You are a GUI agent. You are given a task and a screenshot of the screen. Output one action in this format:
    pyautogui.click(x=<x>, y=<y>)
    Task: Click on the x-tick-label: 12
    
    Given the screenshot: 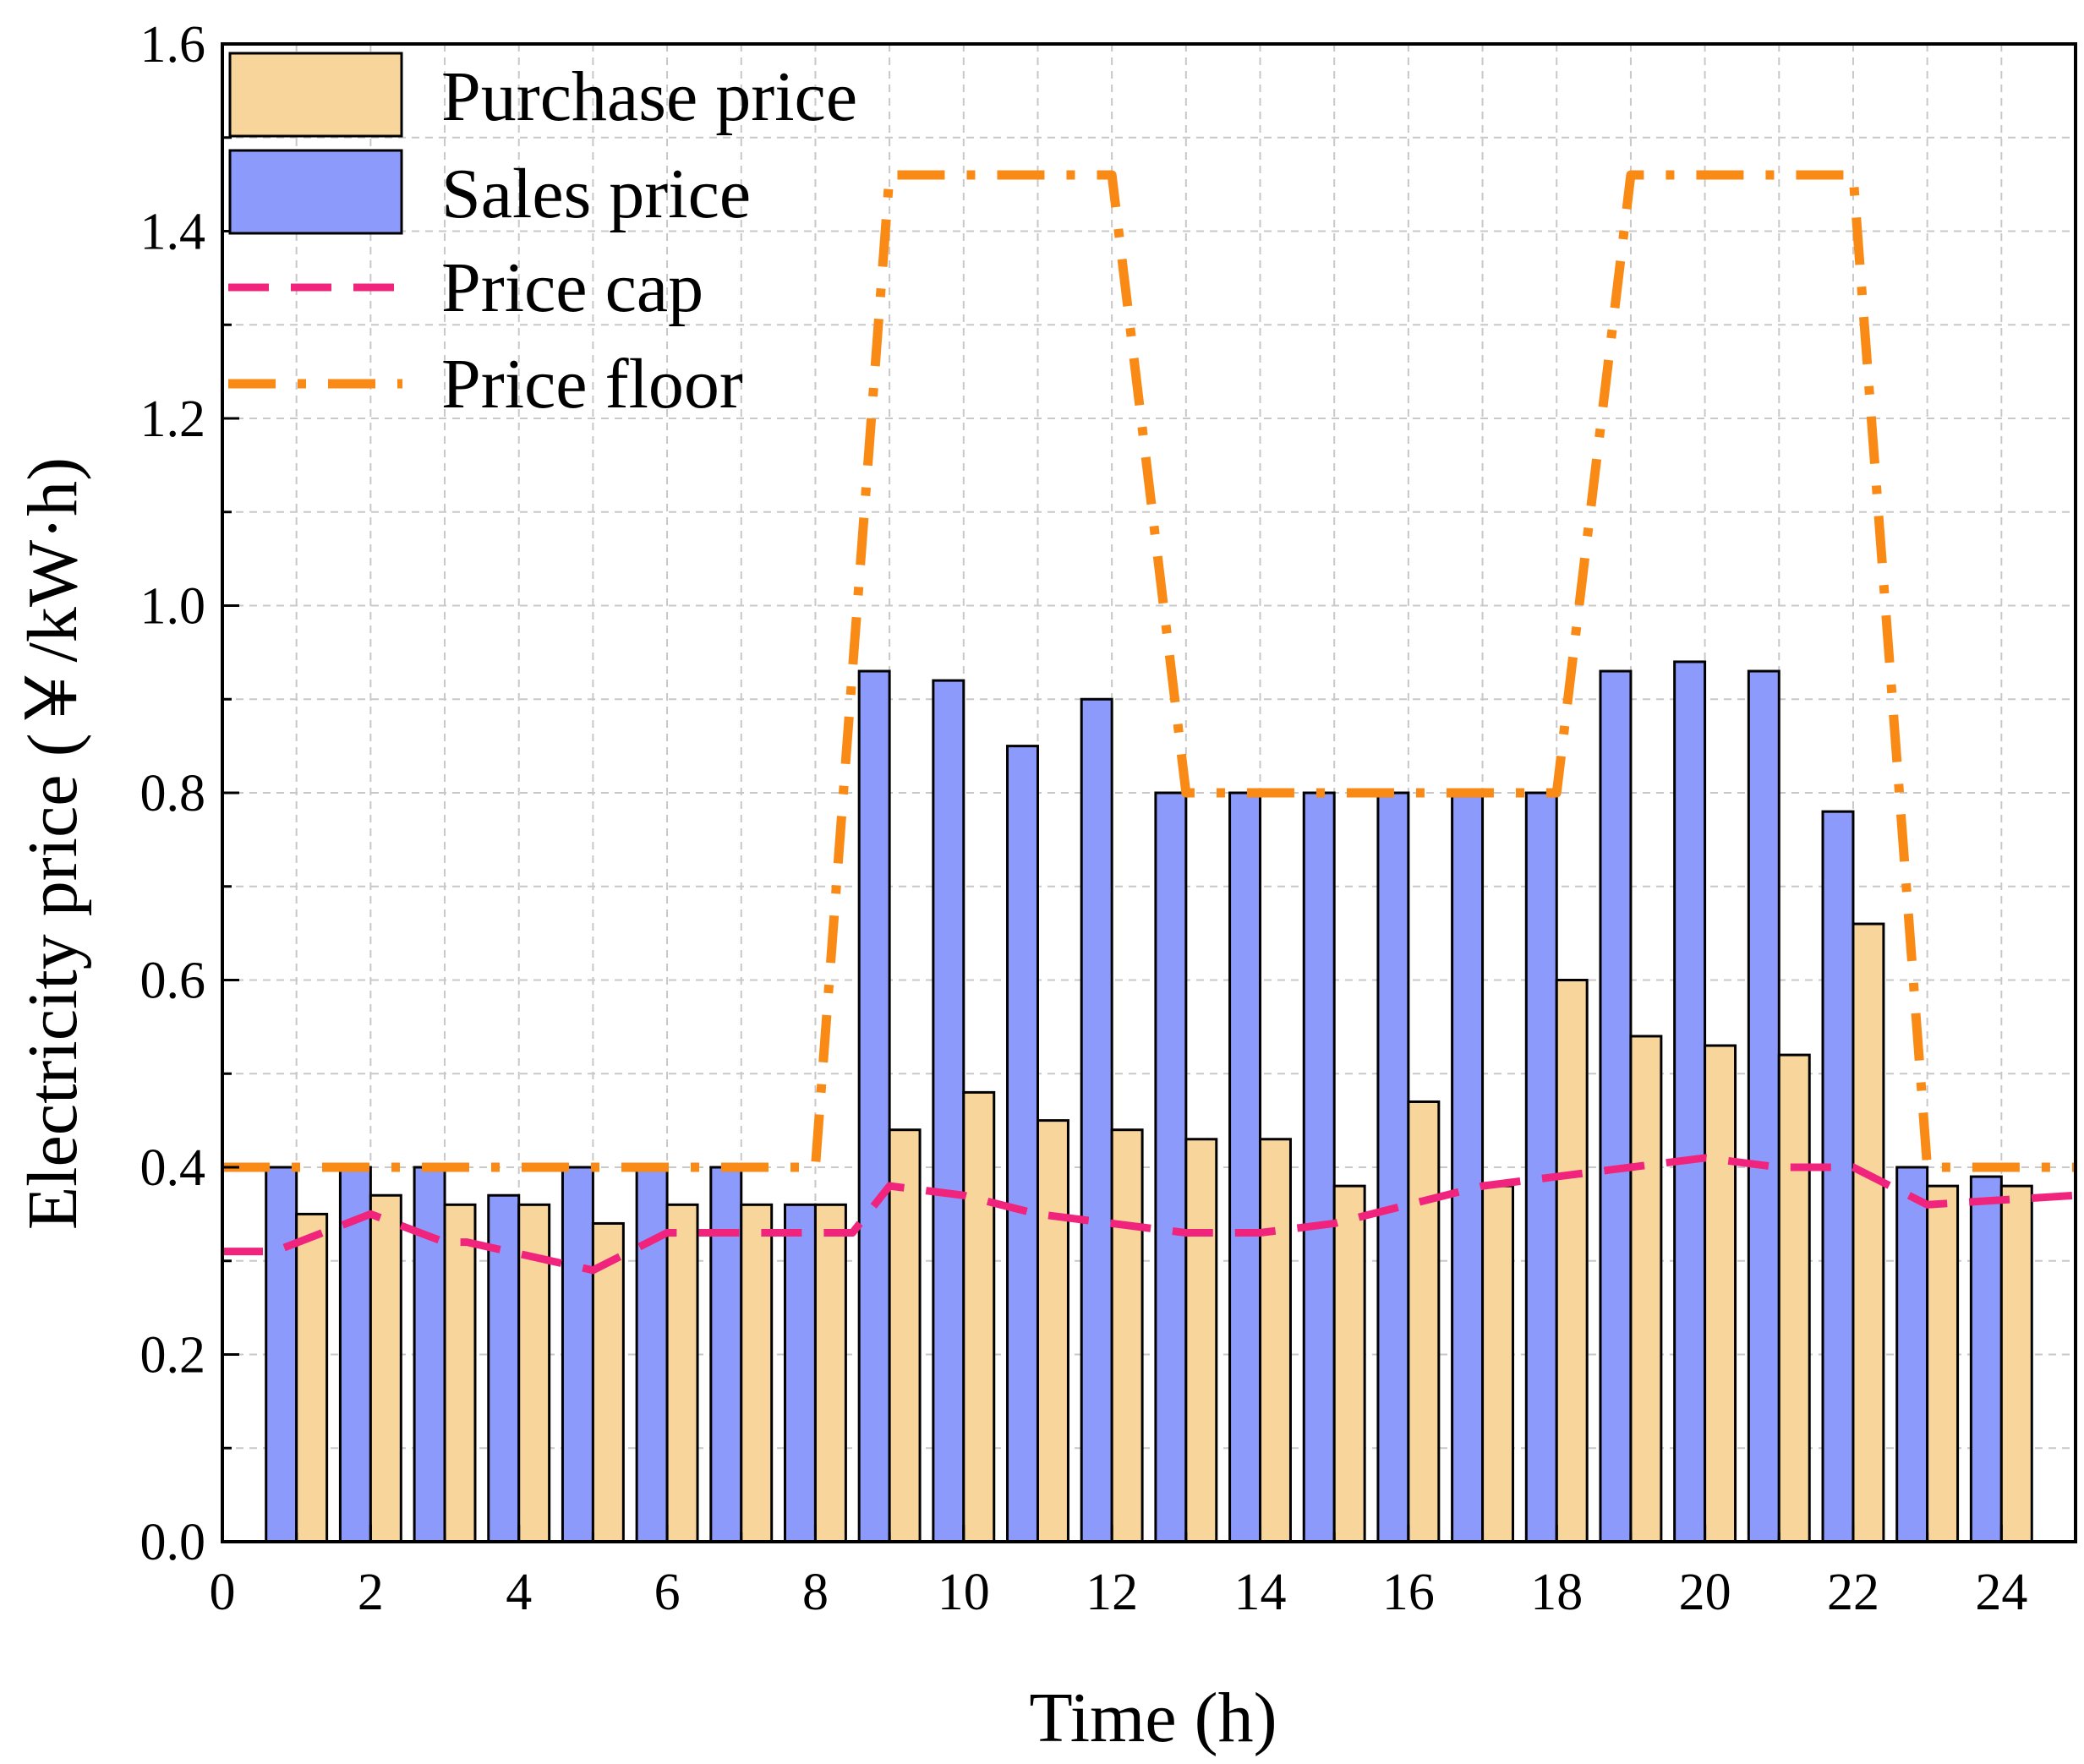 What is the action you would take?
    pyautogui.click(x=1112, y=1593)
    